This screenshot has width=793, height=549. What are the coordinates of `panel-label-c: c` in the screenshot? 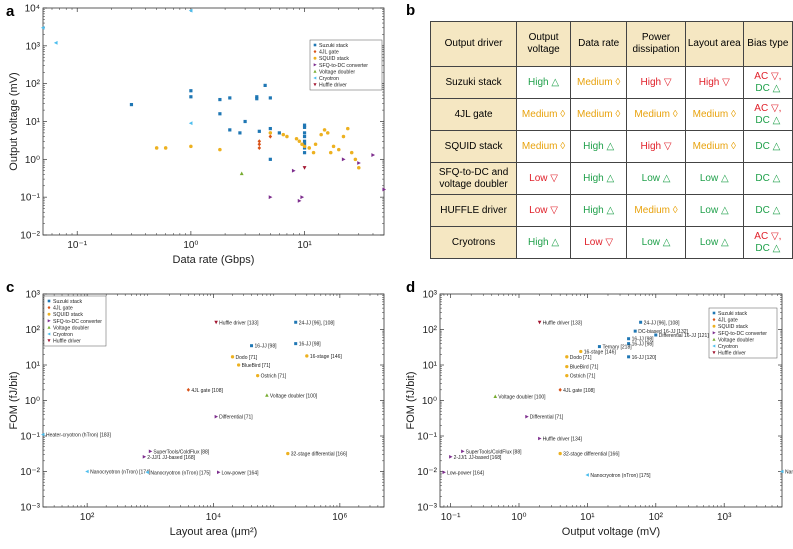 It's located at (10, 287).